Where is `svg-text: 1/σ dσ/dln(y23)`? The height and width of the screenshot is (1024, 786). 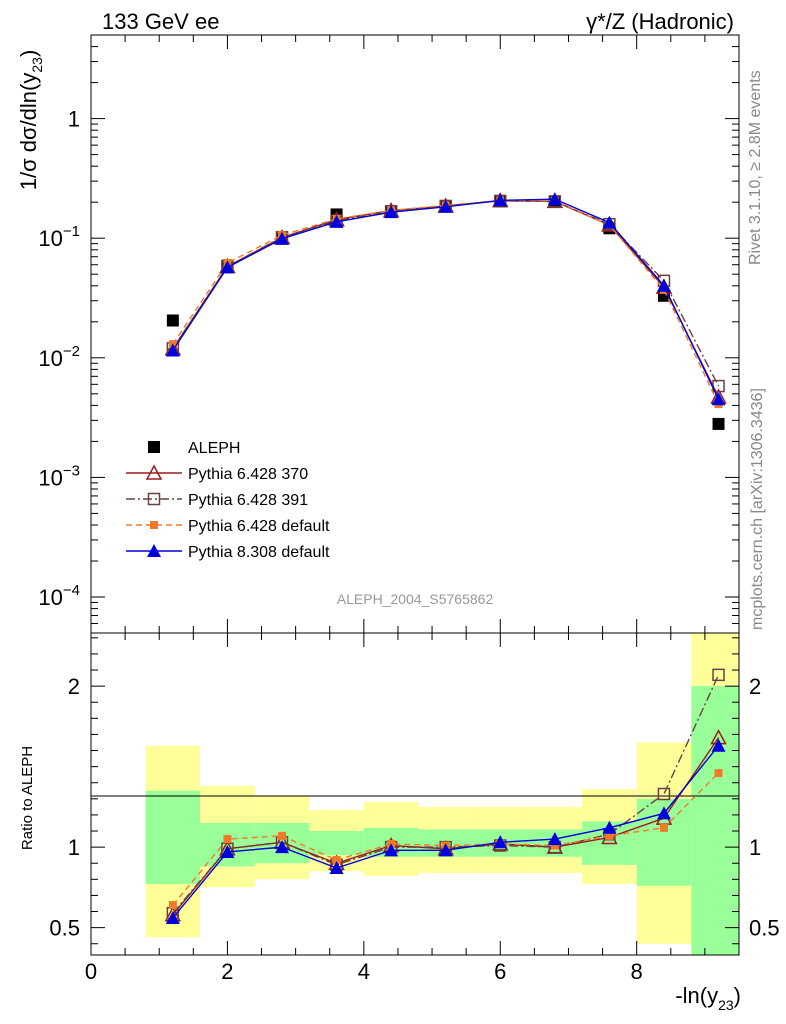
svg-text: 1/σ dσ/dln(y23) is located at coordinates (30, 120).